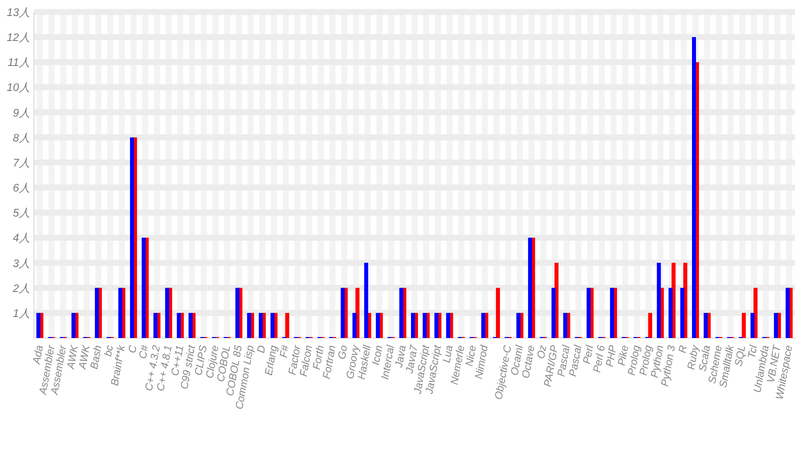  What do you see at coordinates (18, 38) in the screenshot?
I see `y-tick-label: 12人` at bounding box center [18, 38].